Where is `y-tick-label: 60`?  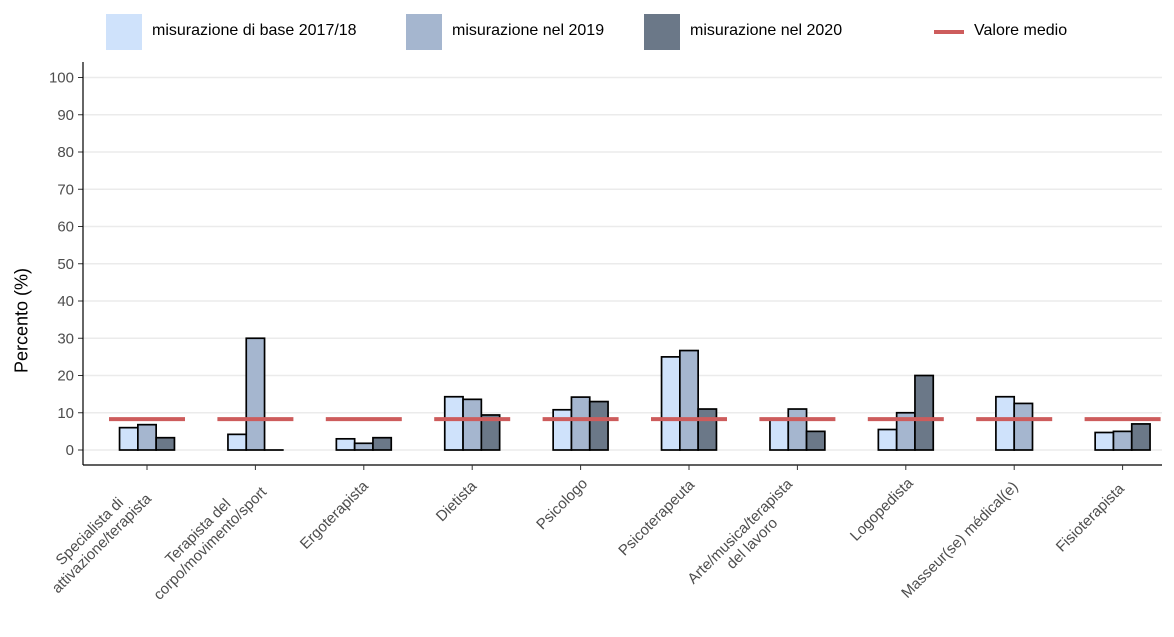
y-tick-label: 60 is located at coordinates (65, 227).